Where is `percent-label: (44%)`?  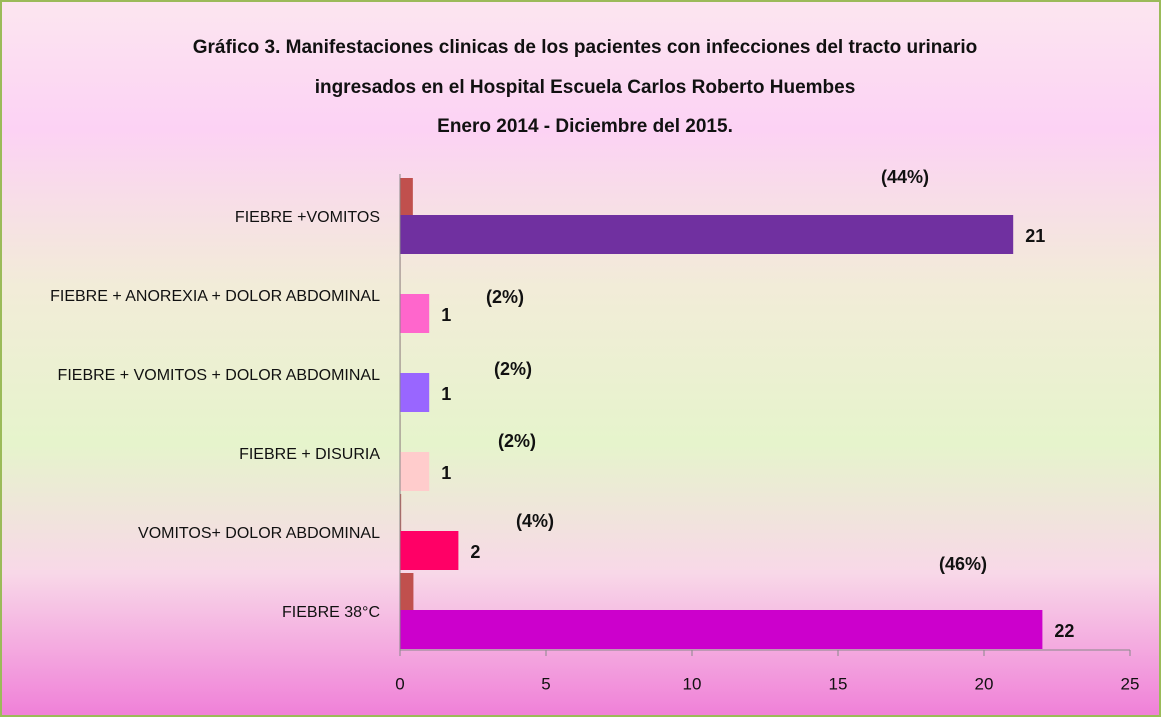
percent-label: (44%) is located at coordinates (905, 177).